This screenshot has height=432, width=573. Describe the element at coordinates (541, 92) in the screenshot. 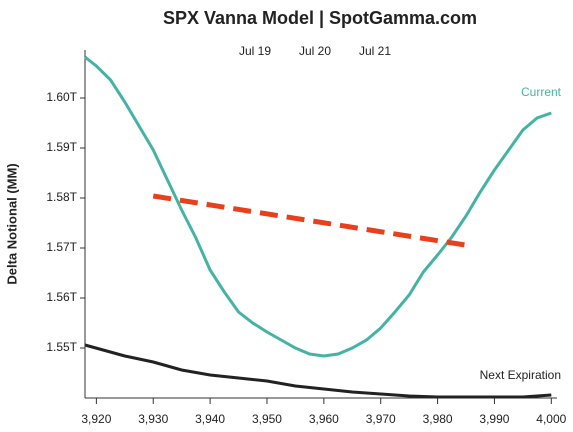

I see `series-label: Current` at that location.